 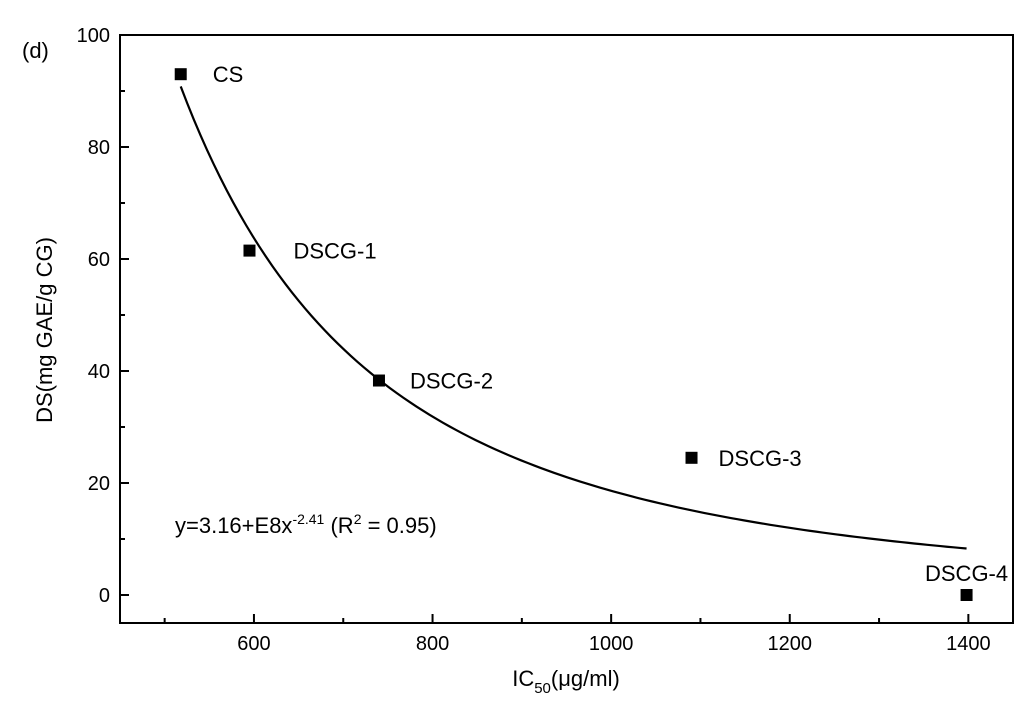 What do you see at coordinates (790, 644) in the screenshot?
I see `x-tick-label: 1200` at bounding box center [790, 644].